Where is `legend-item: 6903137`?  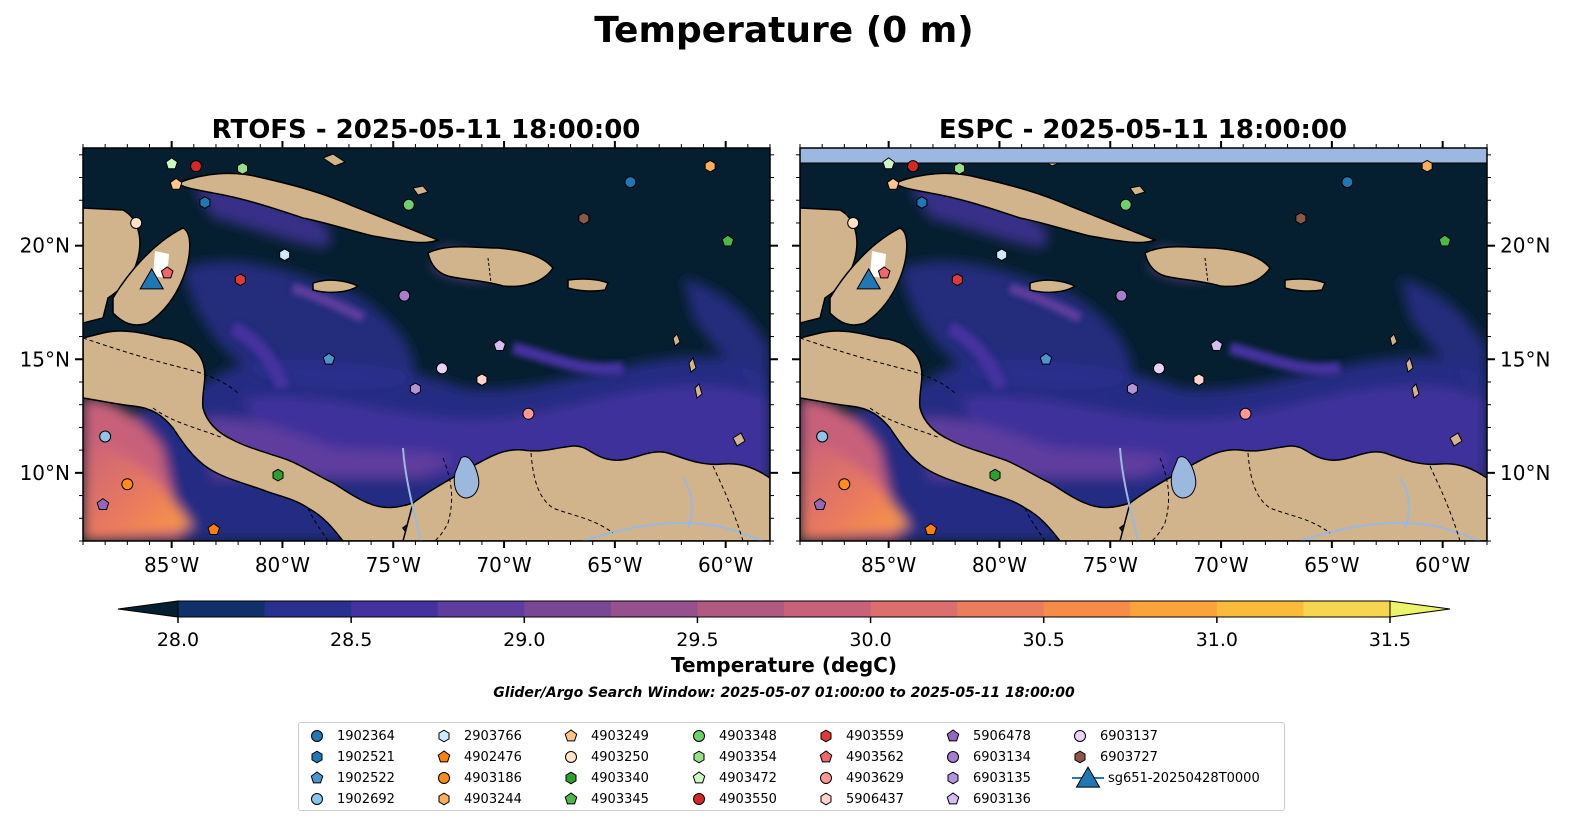 legend-item: 6903137 is located at coordinates (1115, 736).